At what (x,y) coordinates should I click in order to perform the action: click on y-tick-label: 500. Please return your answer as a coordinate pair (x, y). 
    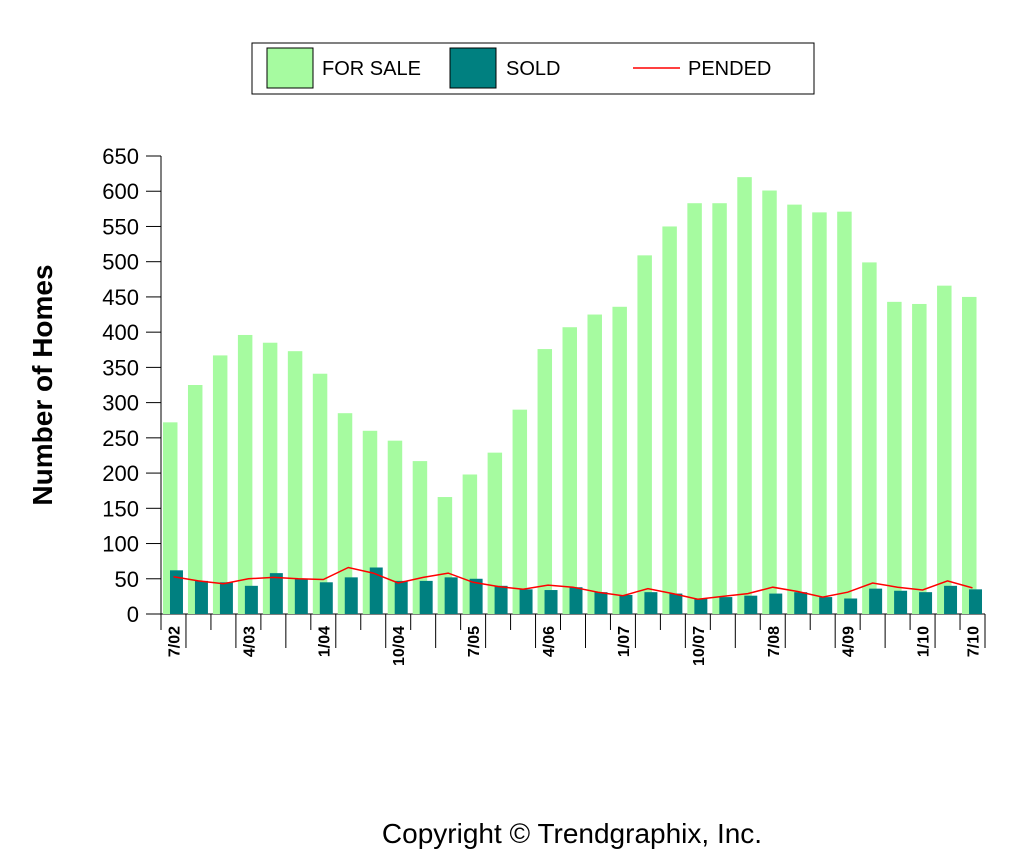
    Looking at the image, I should click on (120, 262).